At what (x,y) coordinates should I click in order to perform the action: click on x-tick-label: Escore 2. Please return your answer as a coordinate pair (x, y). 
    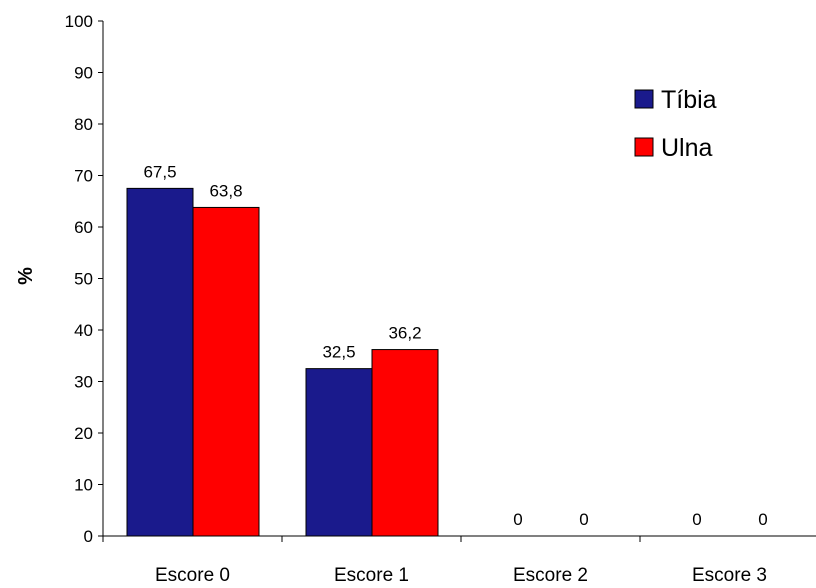
    Looking at the image, I should click on (550, 575).